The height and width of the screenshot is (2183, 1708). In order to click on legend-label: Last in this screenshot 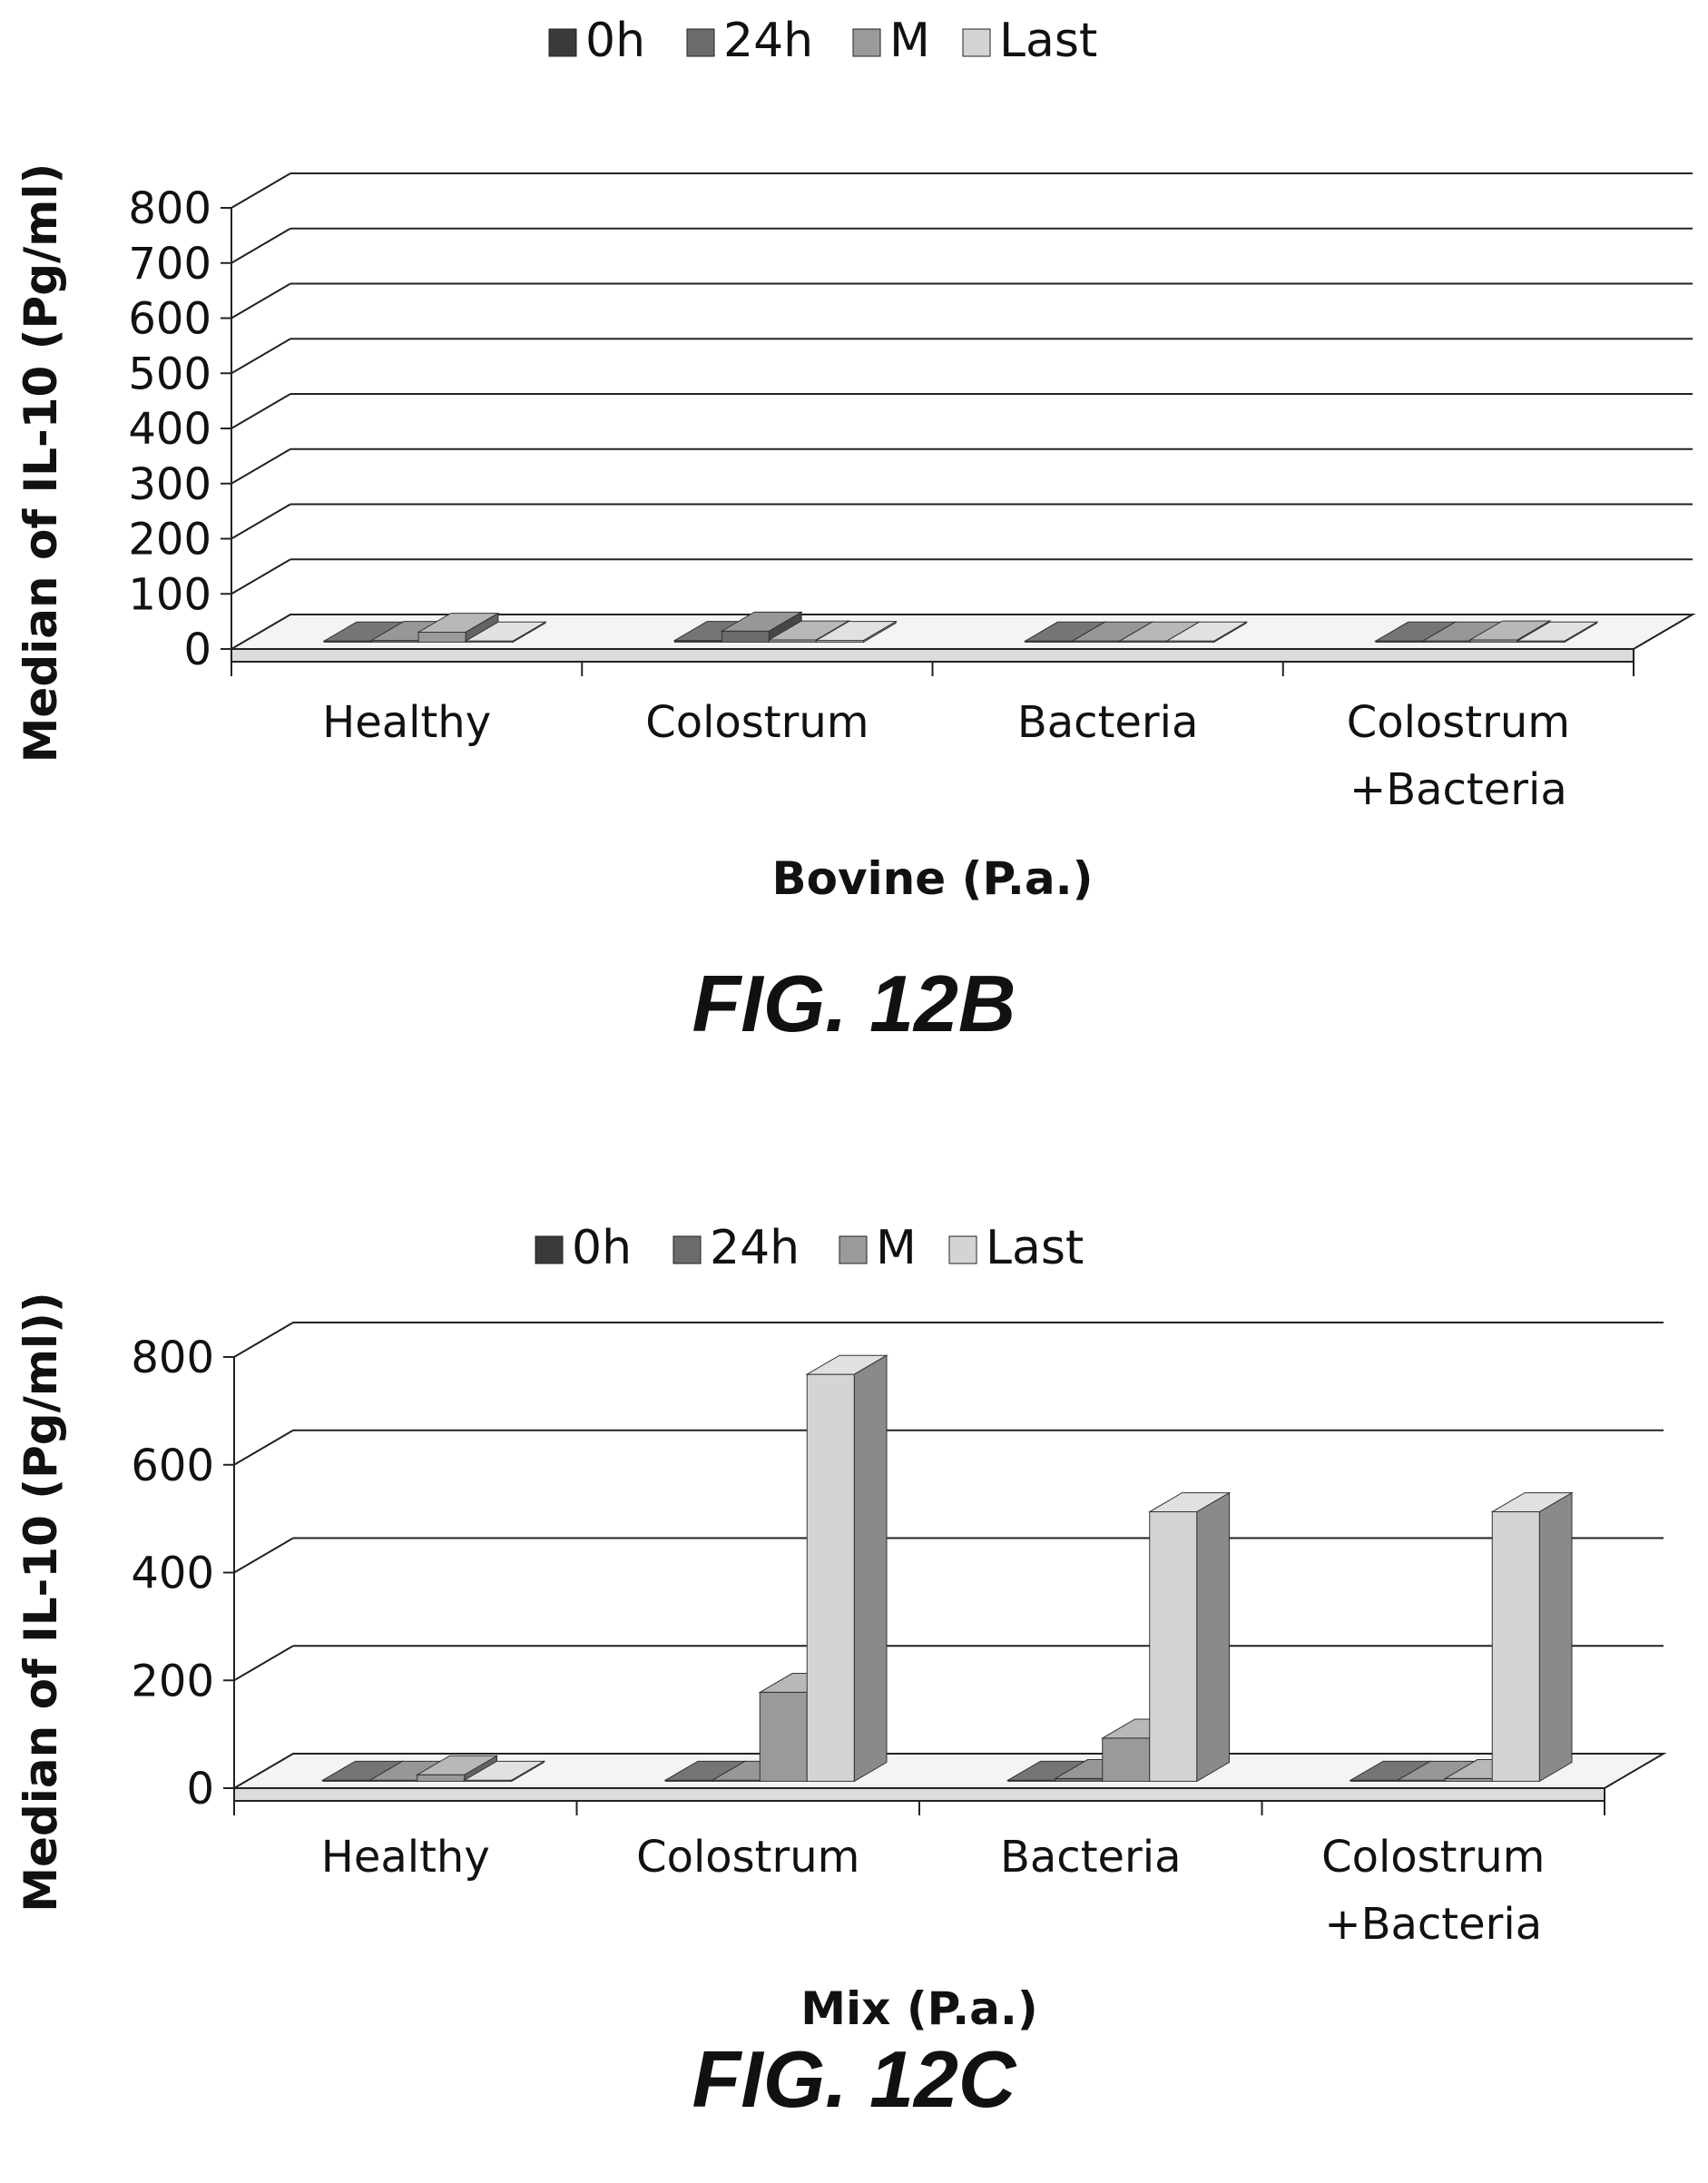, I will do `click(1035, 1248)`.